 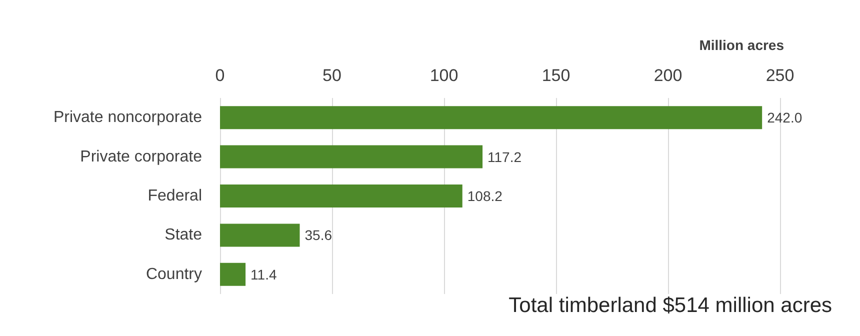 What do you see at coordinates (174, 274) in the screenshot?
I see `y-tick-label: Country` at bounding box center [174, 274].